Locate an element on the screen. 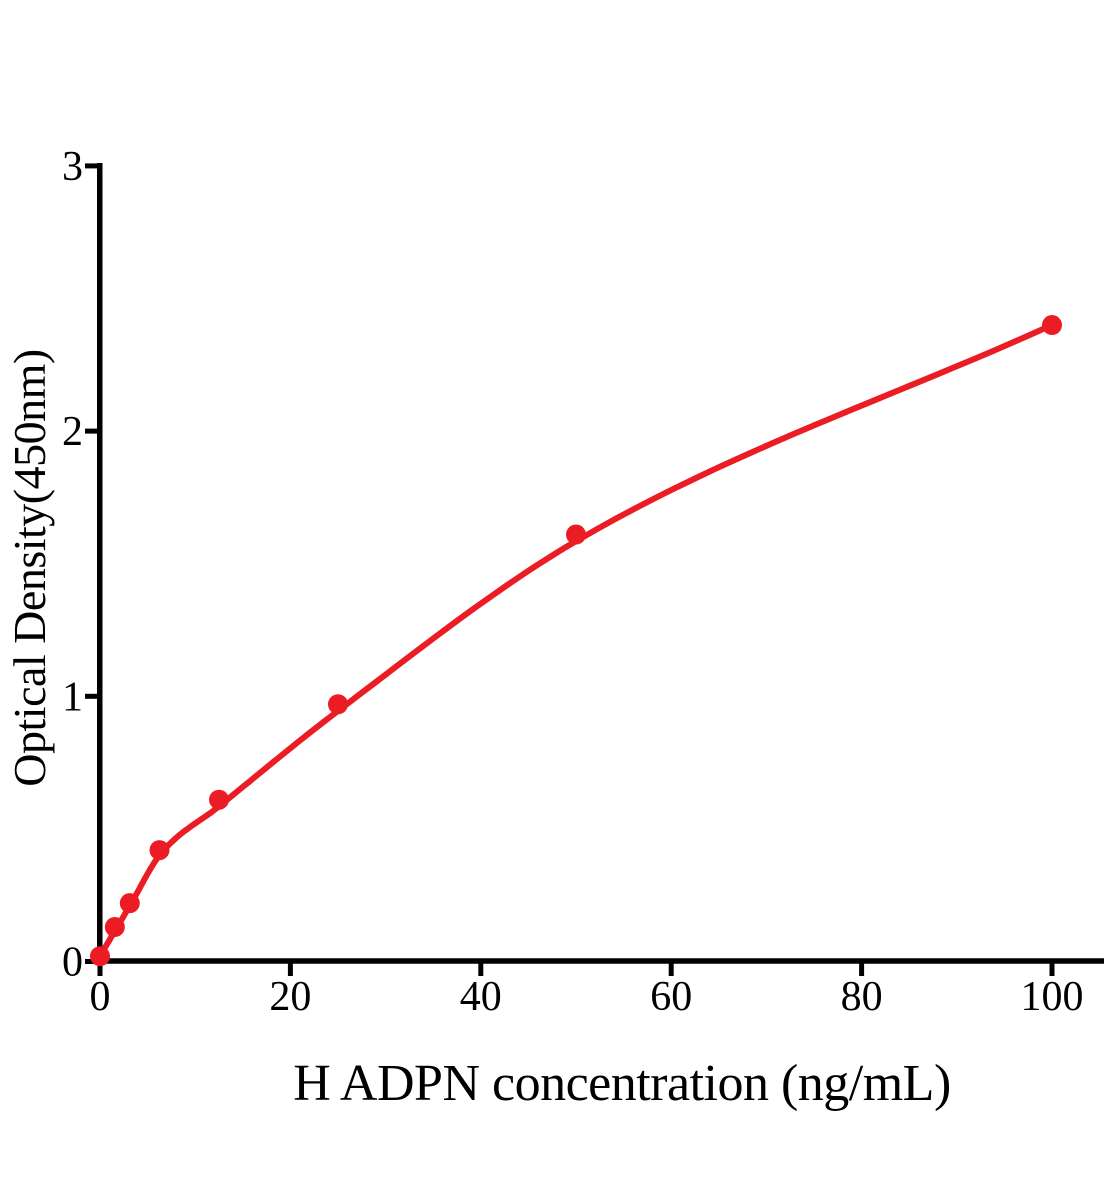 The height and width of the screenshot is (1200, 1104). x-axis-title: H ADPN concentration (ng/mL) is located at coordinates (622, 1083).